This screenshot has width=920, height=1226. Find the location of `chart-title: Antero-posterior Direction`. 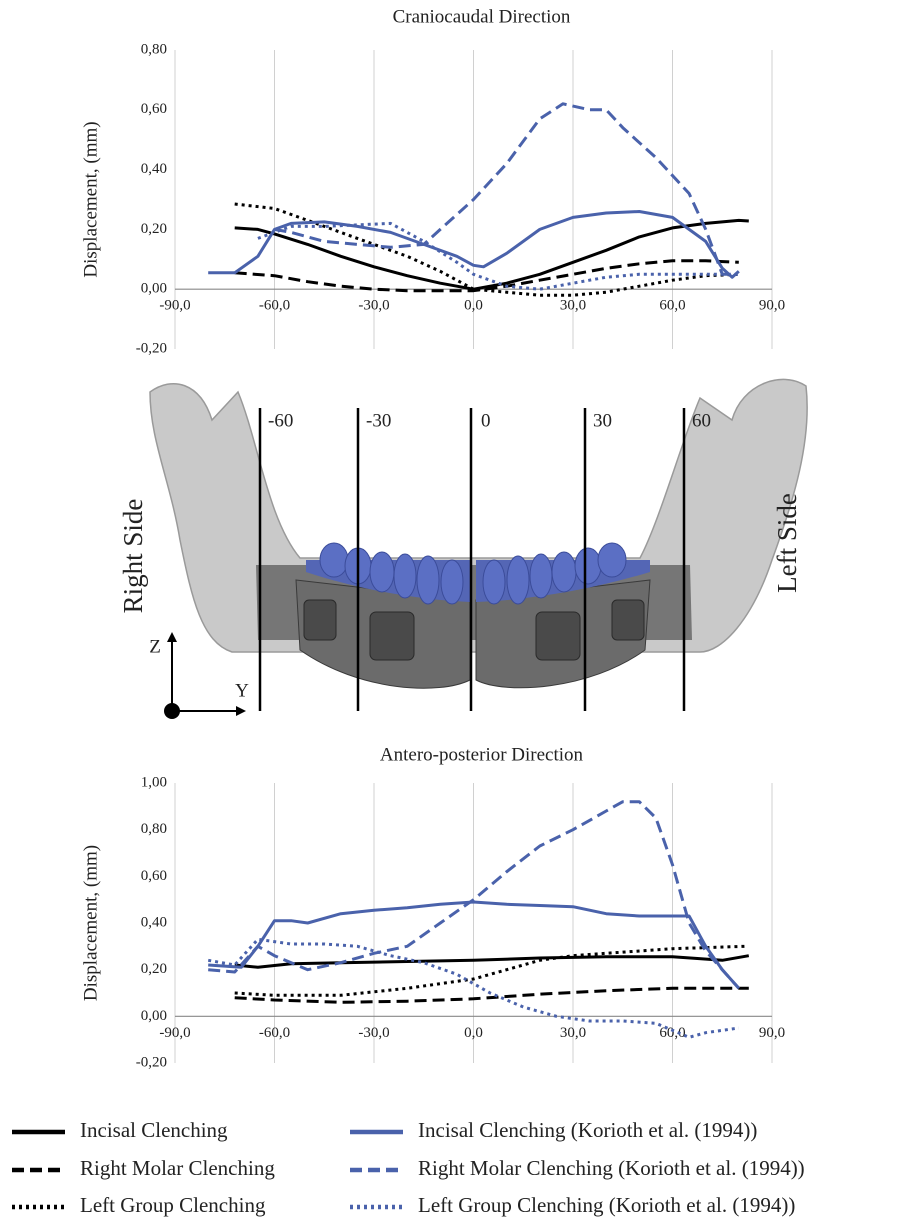

chart-title: Antero-posterior Direction is located at coordinates (482, 754).